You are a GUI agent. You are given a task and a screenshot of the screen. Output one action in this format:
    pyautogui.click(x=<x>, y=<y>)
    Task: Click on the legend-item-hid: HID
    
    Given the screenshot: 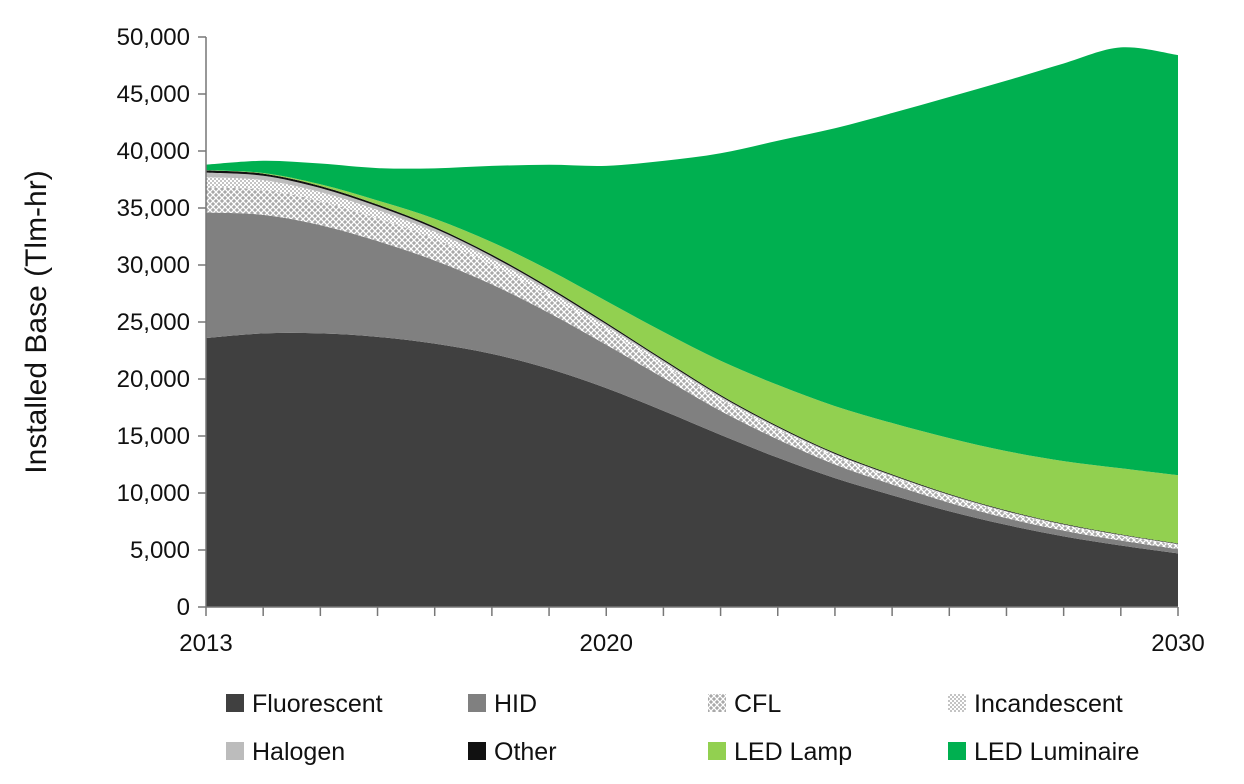 What is the action you would take?
    pyautogui.click(x=502, y=704)
    